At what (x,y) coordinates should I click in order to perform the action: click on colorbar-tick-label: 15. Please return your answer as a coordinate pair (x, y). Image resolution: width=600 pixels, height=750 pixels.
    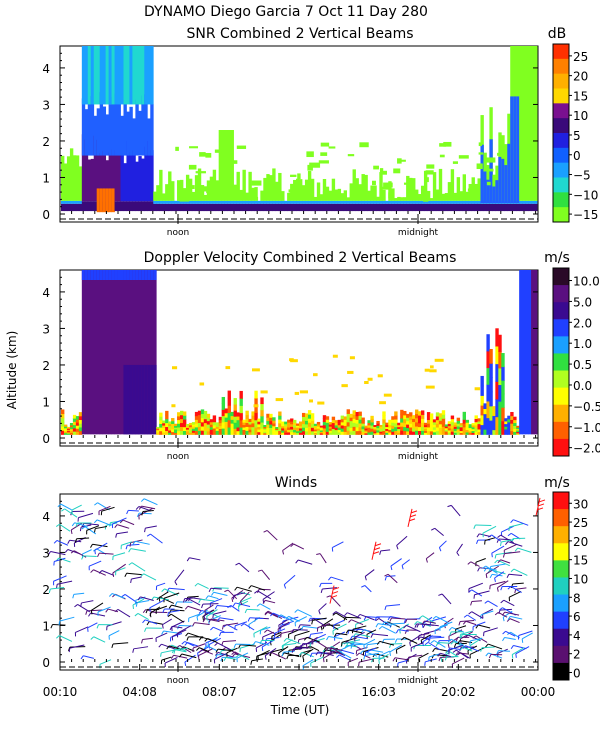
    Looking at the image, I should click on (580, 96).